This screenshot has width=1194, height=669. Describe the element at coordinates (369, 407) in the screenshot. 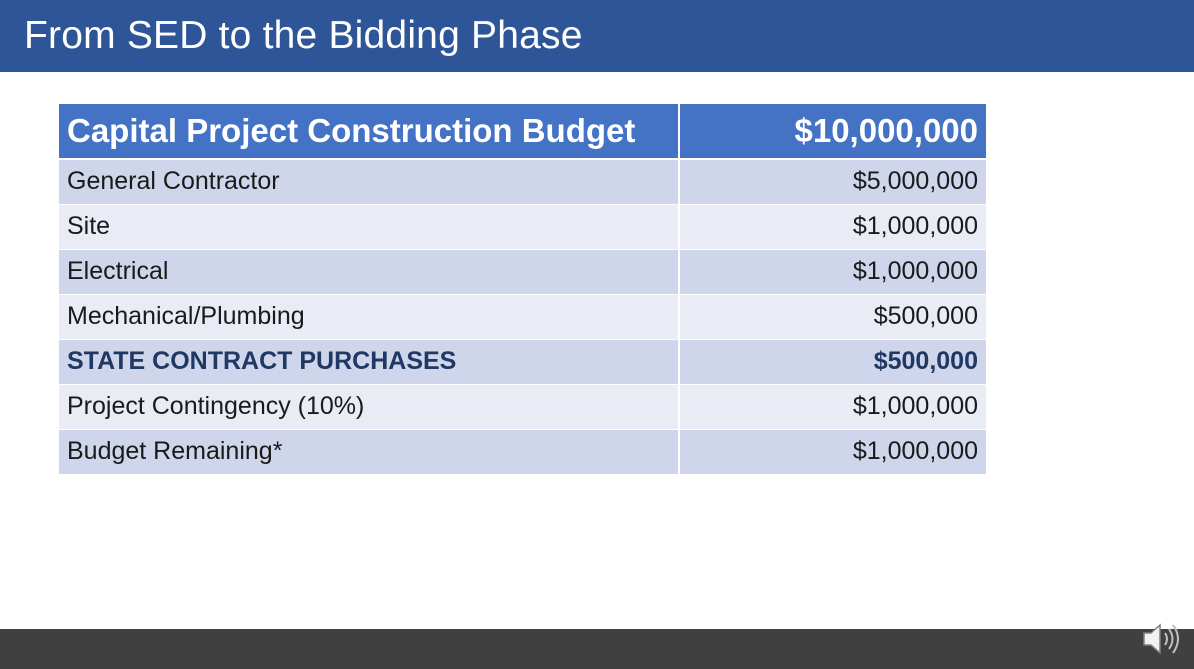

I see `row-label: Project Contingency (10%)` at that location.